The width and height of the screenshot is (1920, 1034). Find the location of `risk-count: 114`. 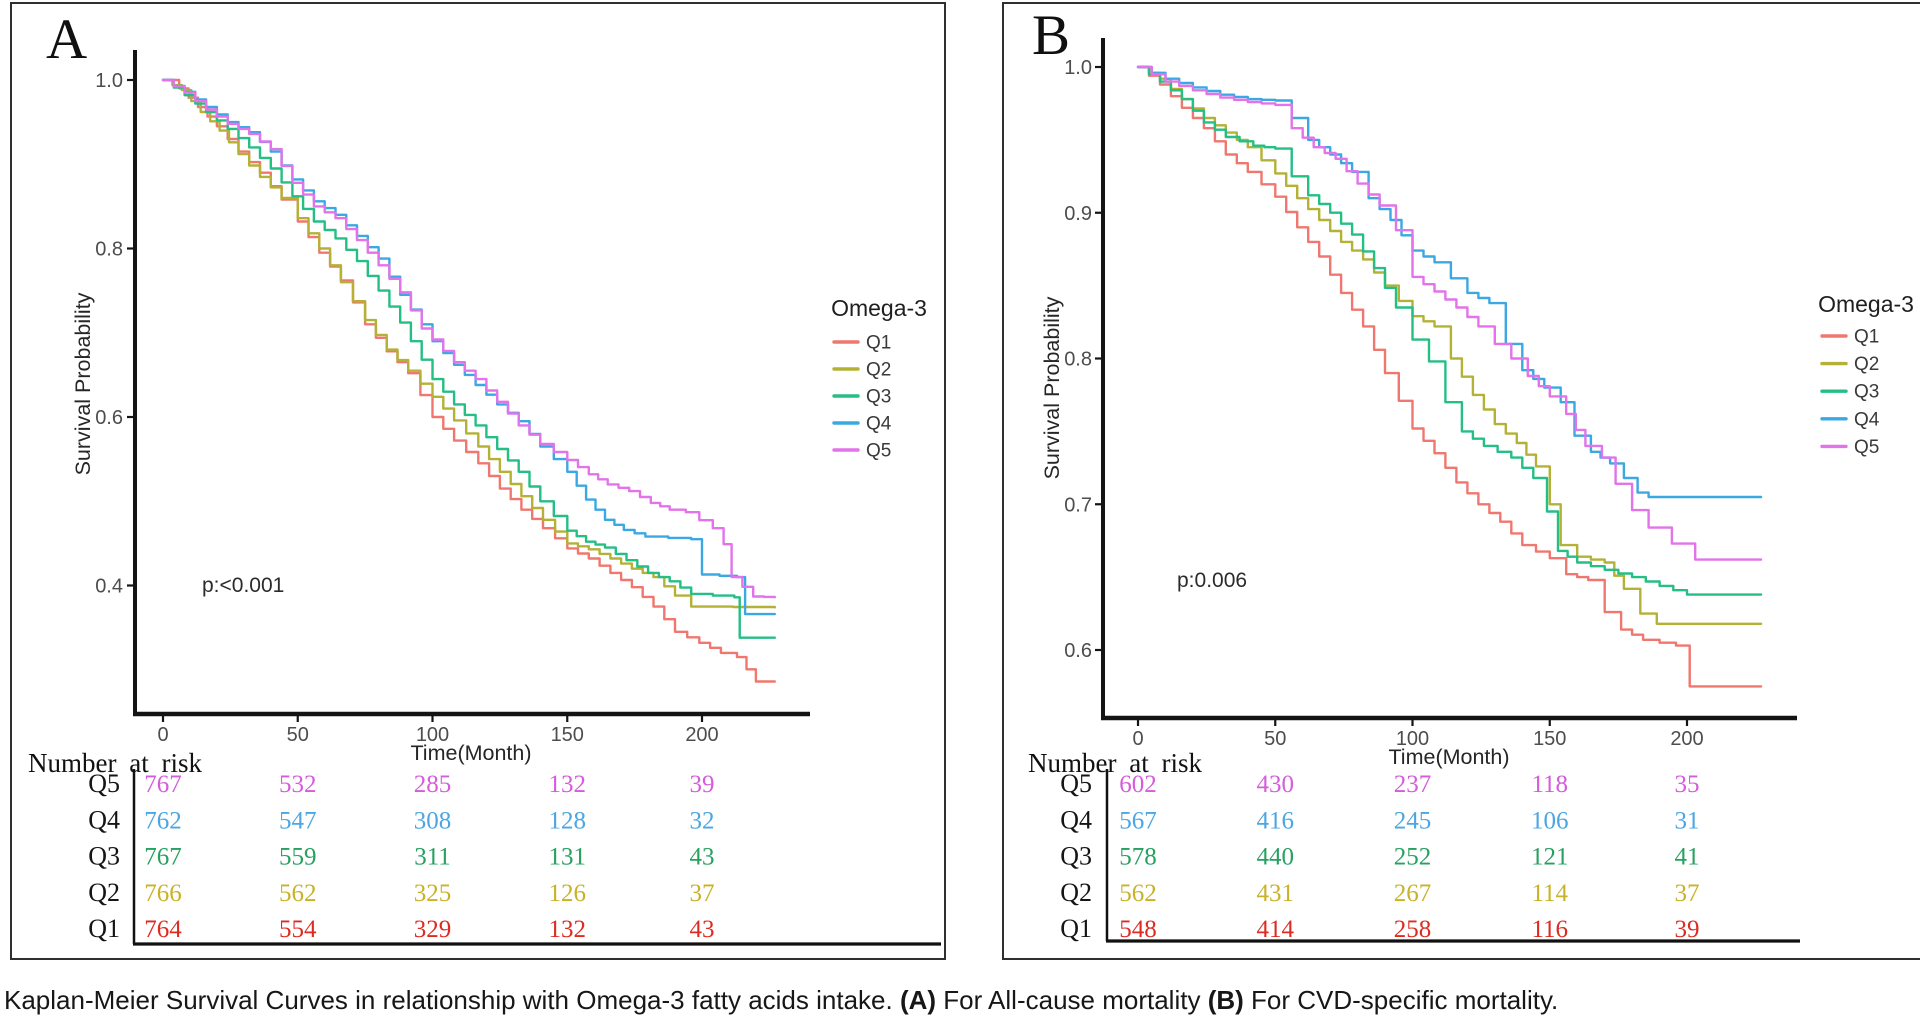

risk-count: 114 is located at coordinates (1549, 893).